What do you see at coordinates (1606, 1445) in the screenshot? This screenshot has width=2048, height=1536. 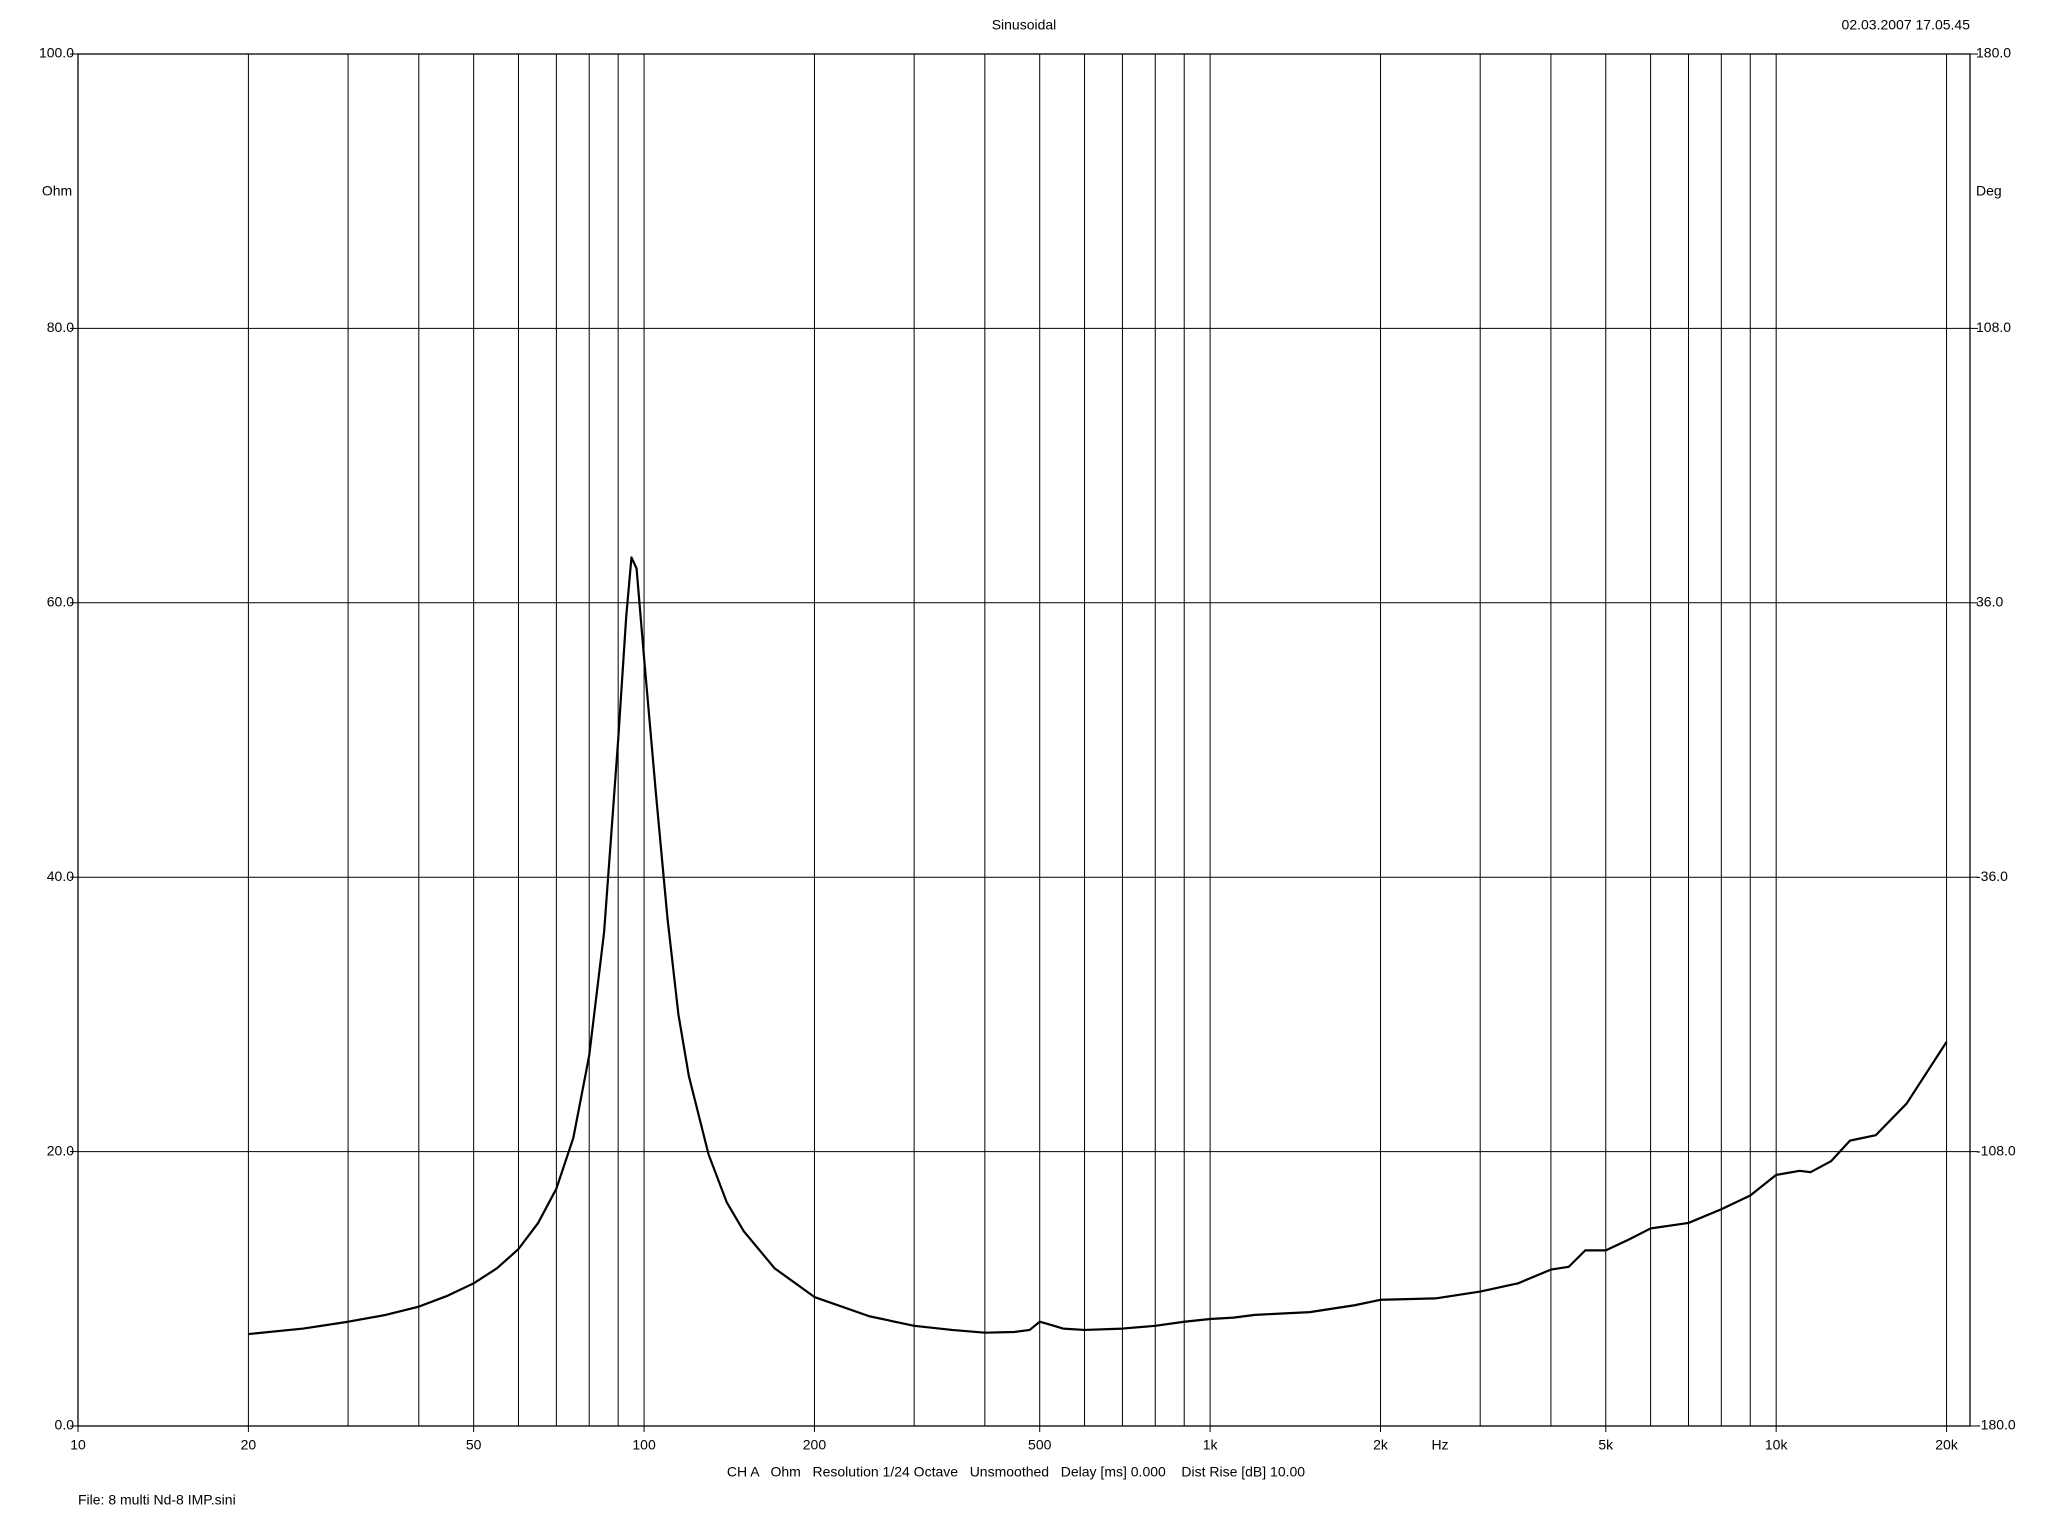 I see `x-tick-label: 5k` at bounding box center [1606, 1445].